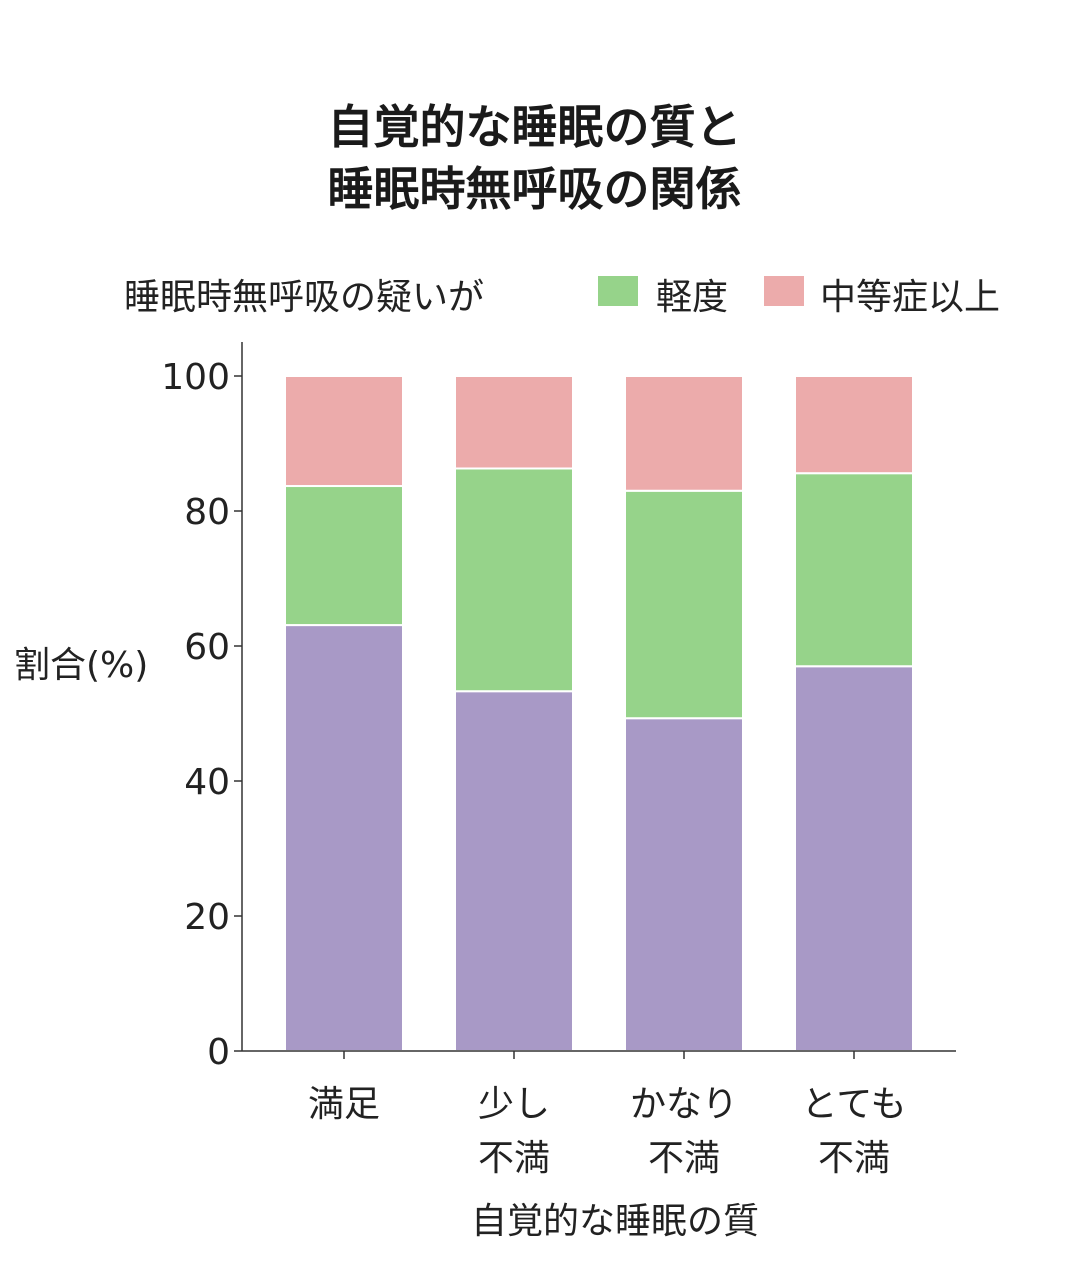 This screenshot has height=1279, width=1069. I want to click on legend-label-mild: 軽度, so click(692, 297).